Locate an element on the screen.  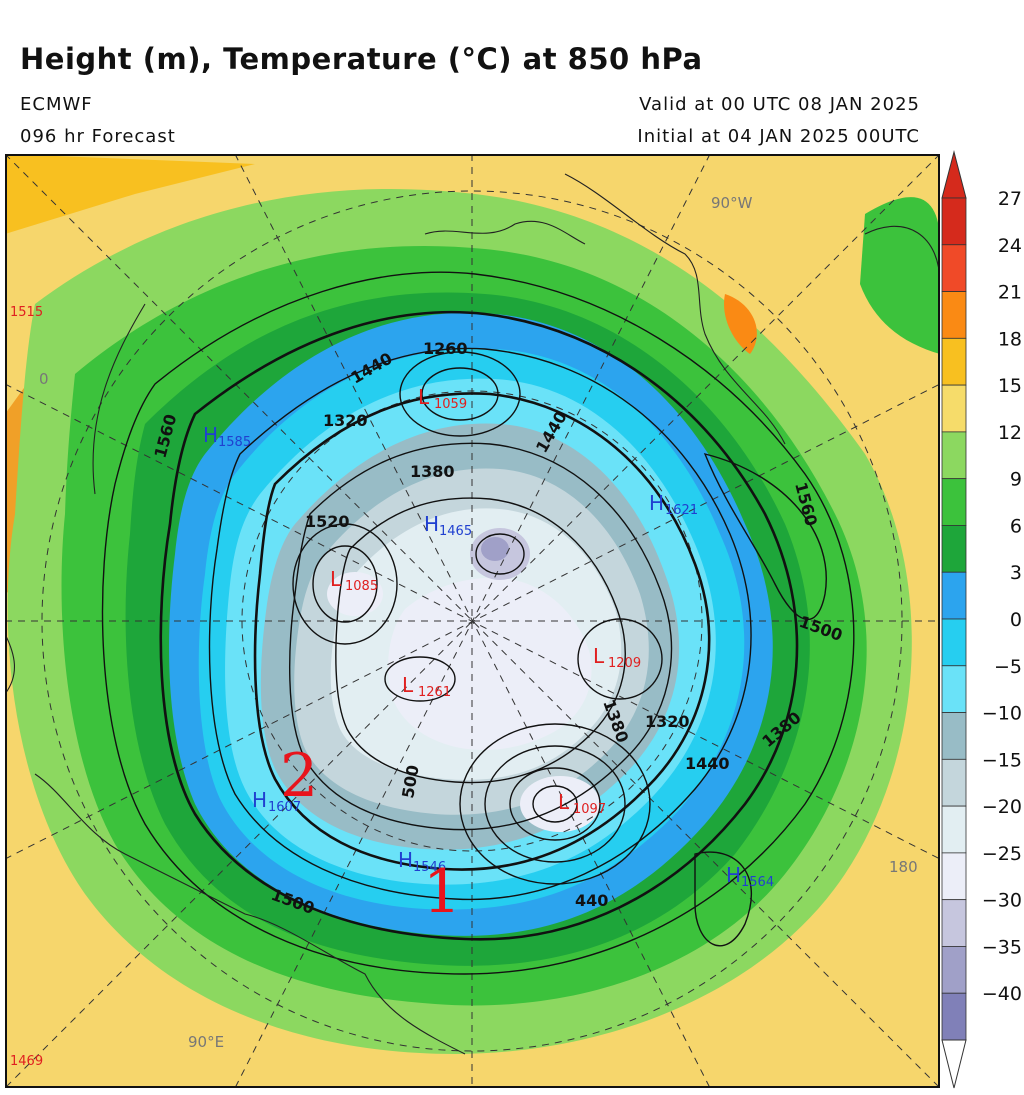
coast-north-america is located at coordinates (675, 309).